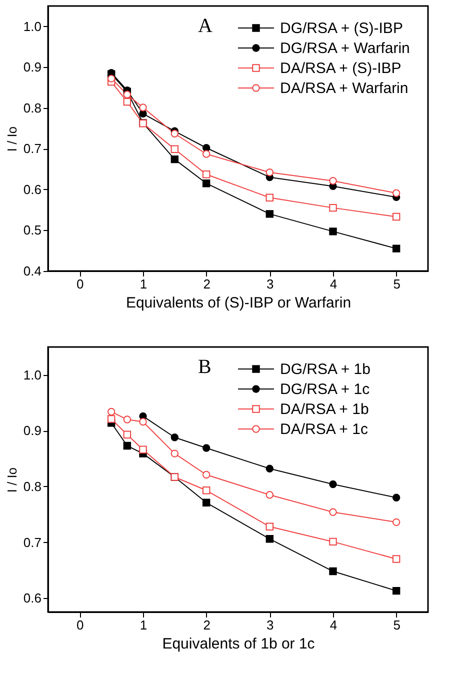 This screenshot has width=459, height=700. What do you see at coordinates (341, 28) in the screenshot?
I see `legend-label: DG/RSA + (S)-IBP` at bounding box center [341, 28].